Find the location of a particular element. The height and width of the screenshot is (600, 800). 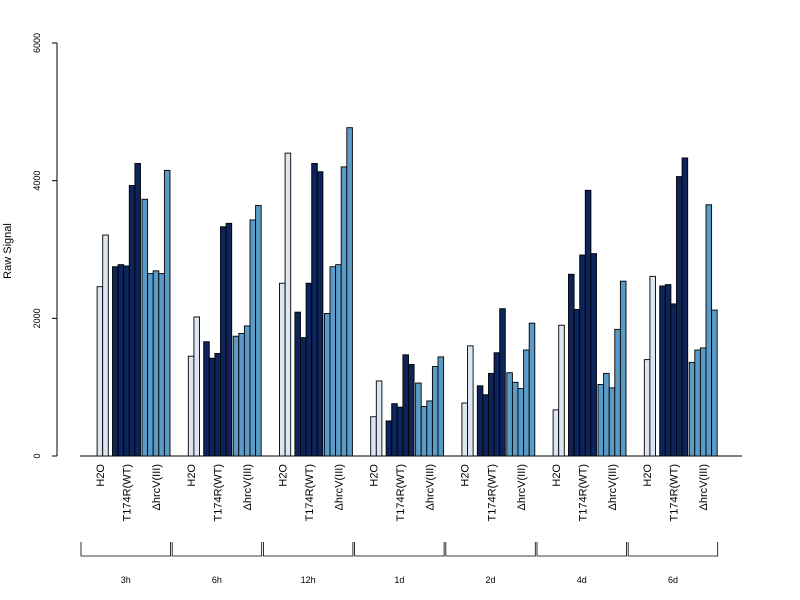

group-label: 6d is located at coordinates (673, 580).